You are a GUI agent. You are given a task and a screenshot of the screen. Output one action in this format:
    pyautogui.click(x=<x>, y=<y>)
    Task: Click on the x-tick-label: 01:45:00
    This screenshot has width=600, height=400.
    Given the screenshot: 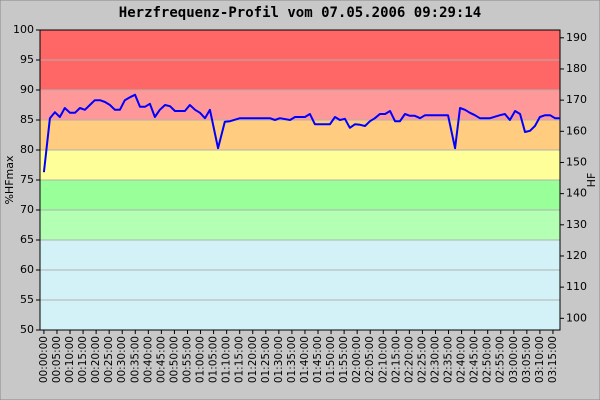 What is the action you would take?
    pyautogui.click(x=318, y=359)
    